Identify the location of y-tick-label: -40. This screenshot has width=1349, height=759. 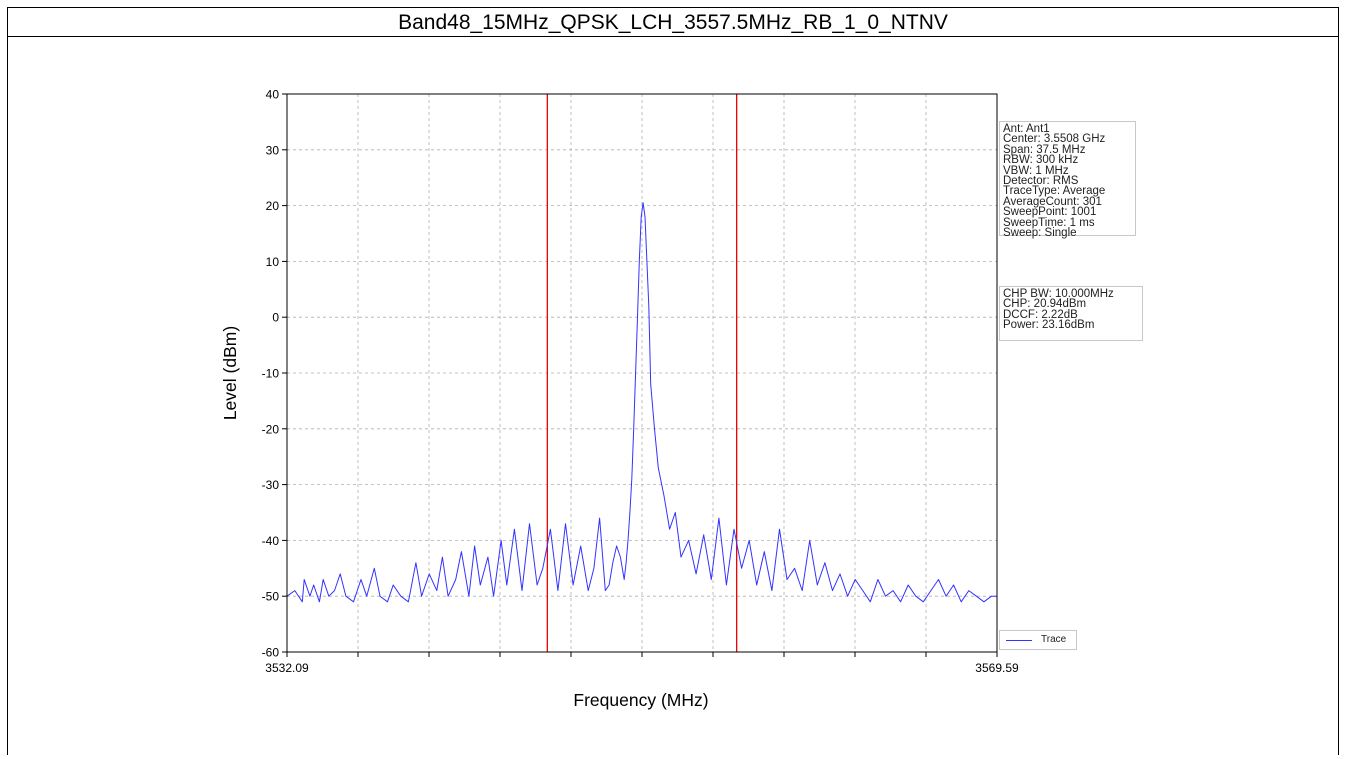
(271, 541).